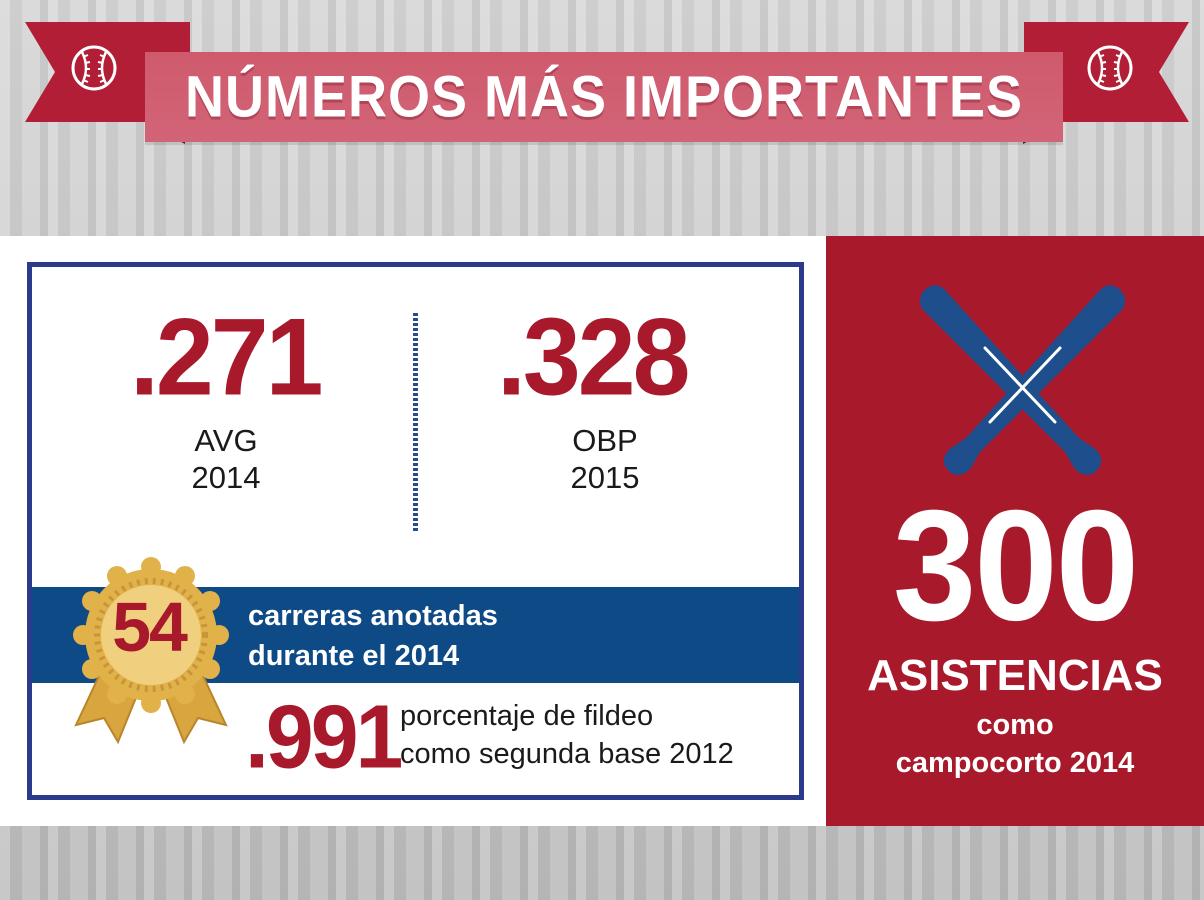 This screenshot has width=1204, height=900. Describe the element at coordinates (373, 616) in the screenshot. I see `runs-line-1: carreras anotadas` at that location.